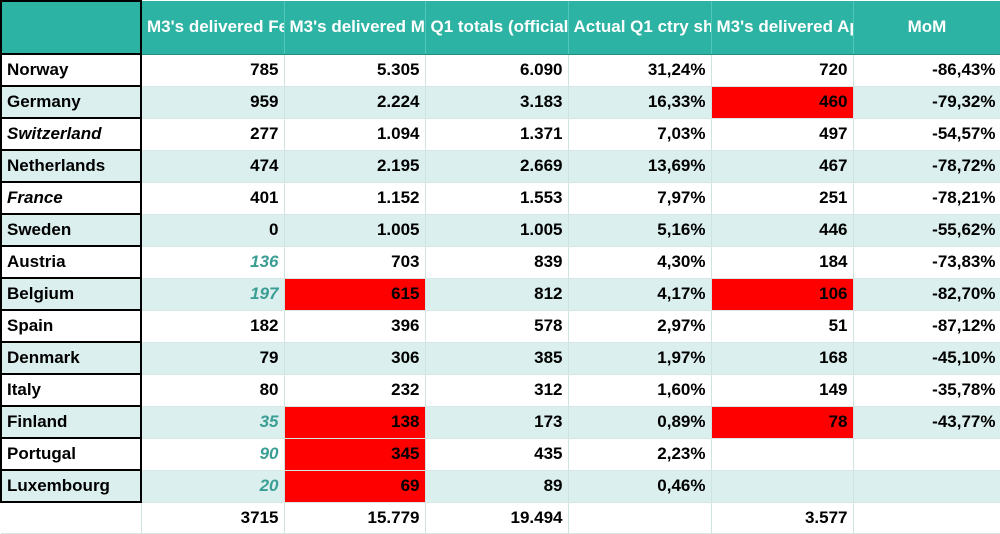 The width and height of the screenshot is (1000, 534). What do you see at coordinates (355, 454) in the screenshot?
I see `mar-cell: 345` at bounding box center [355, 454].